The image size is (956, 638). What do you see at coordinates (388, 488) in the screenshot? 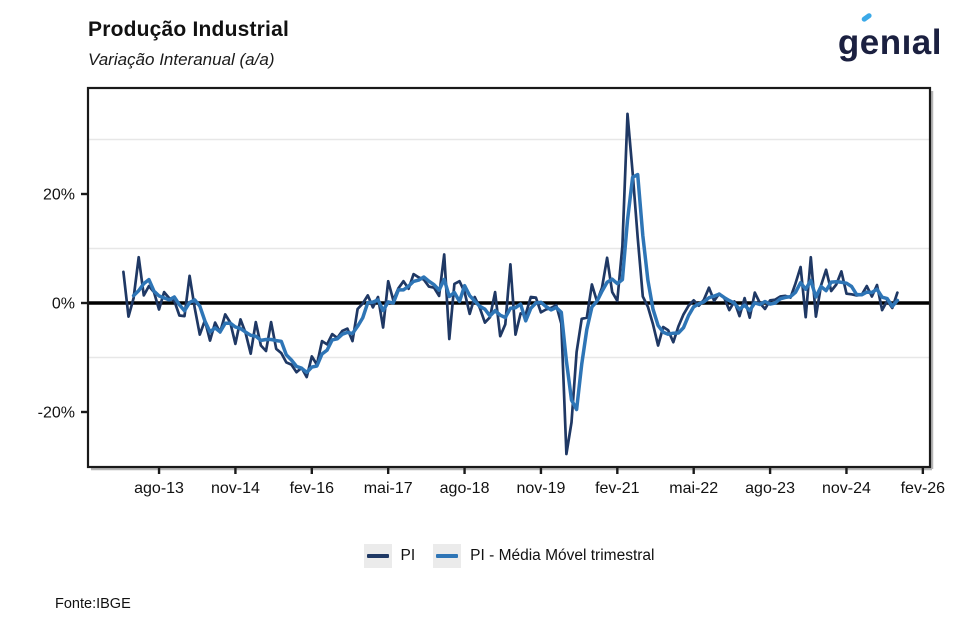
I see `x-tick-label: mai-17` at bounding box center [388, 488].